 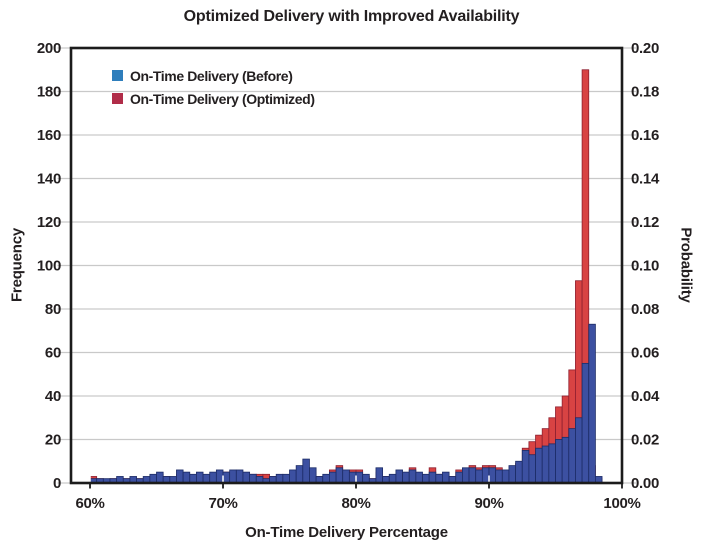 I want to click on svg-text: 0.10, so click(x=645, y=266).